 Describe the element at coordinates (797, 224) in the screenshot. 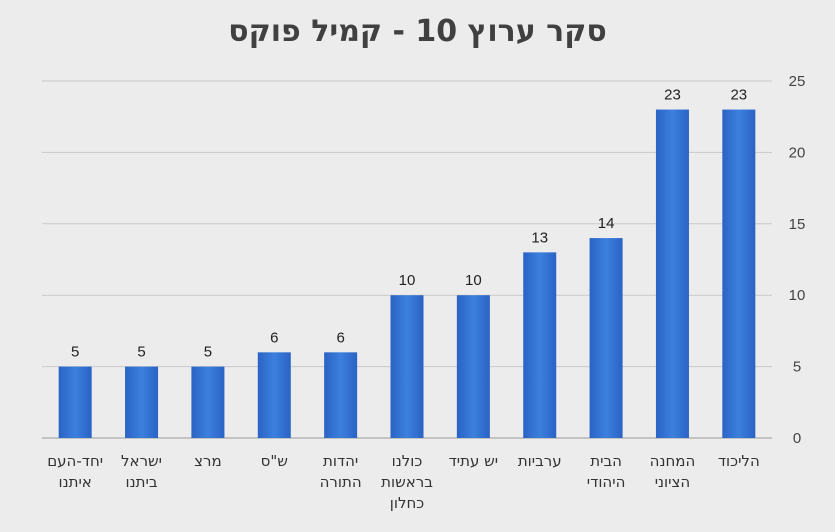

I see `y-tick-label: 15` at that location.